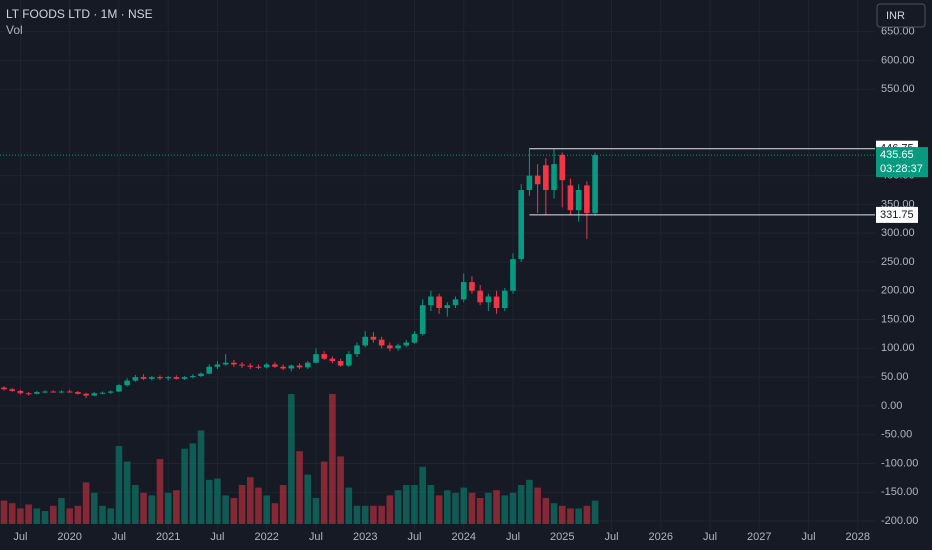 This screenshot has height=550, width=932. What do you see at coordinates (901, 169) in the screenshot?
I see `countdown-label: 03:28:37` at bounding box center [901, 169].